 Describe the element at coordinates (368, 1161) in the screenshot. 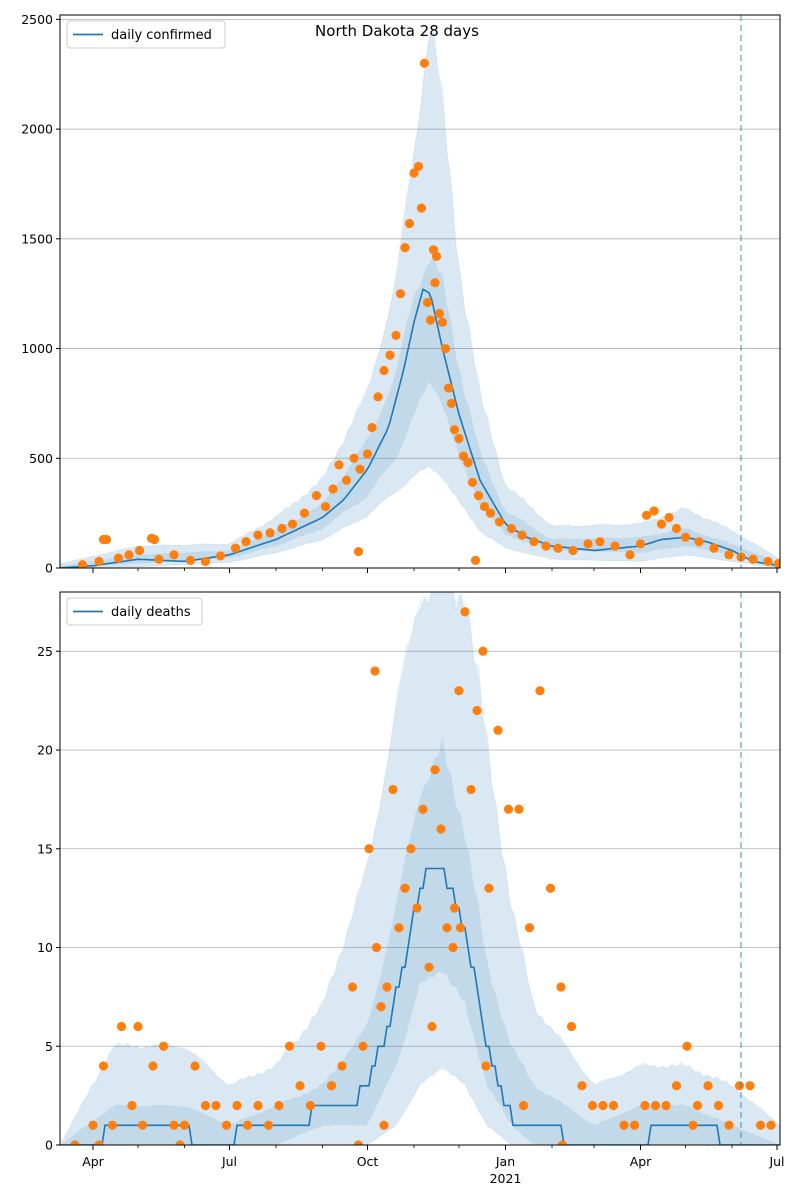

I see `x-tick-label: Oct` at that location.